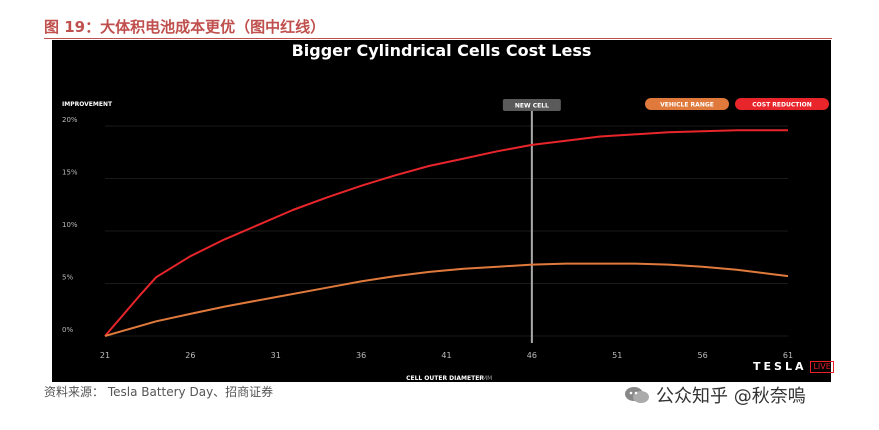  Describe the element at coordinates (190, 355) in the screenshot. I see `x-tick-label: 26` at that location.